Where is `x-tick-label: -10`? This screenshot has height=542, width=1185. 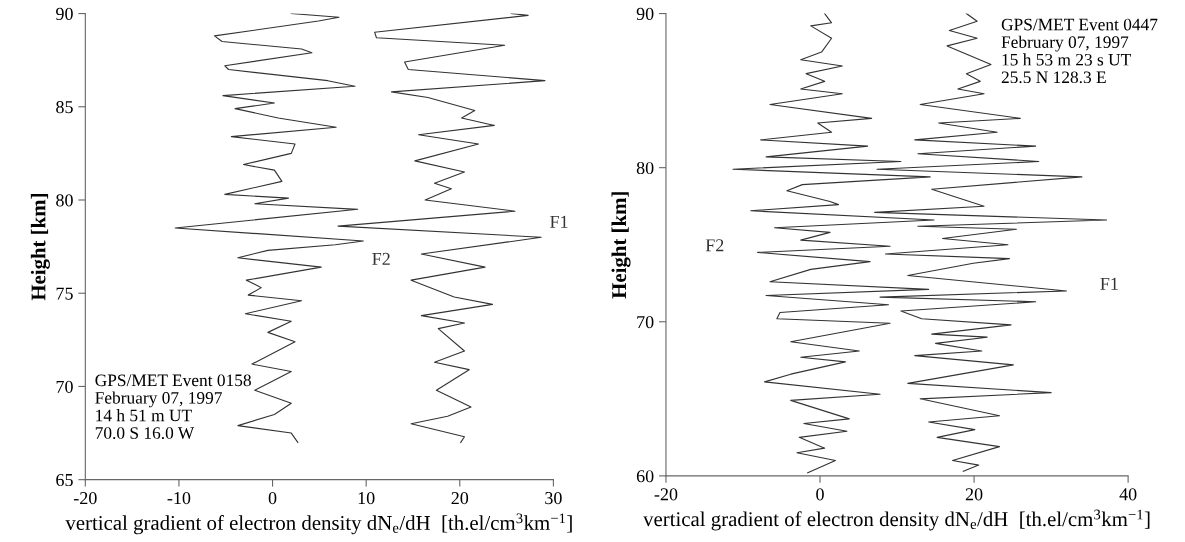 x-tick-label: -10 is located at coordinates (179, 498).